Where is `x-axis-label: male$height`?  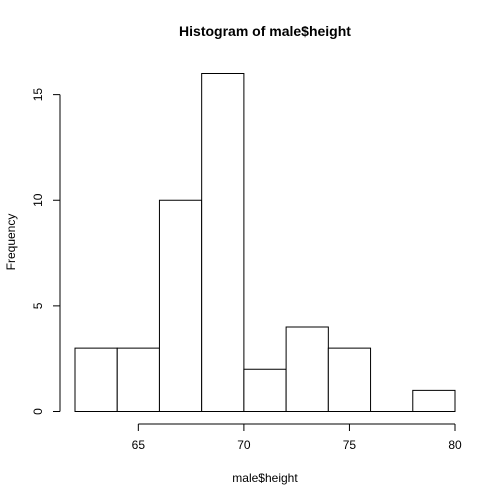
x-axis-label: male$height is located at coordinates (265, 478).